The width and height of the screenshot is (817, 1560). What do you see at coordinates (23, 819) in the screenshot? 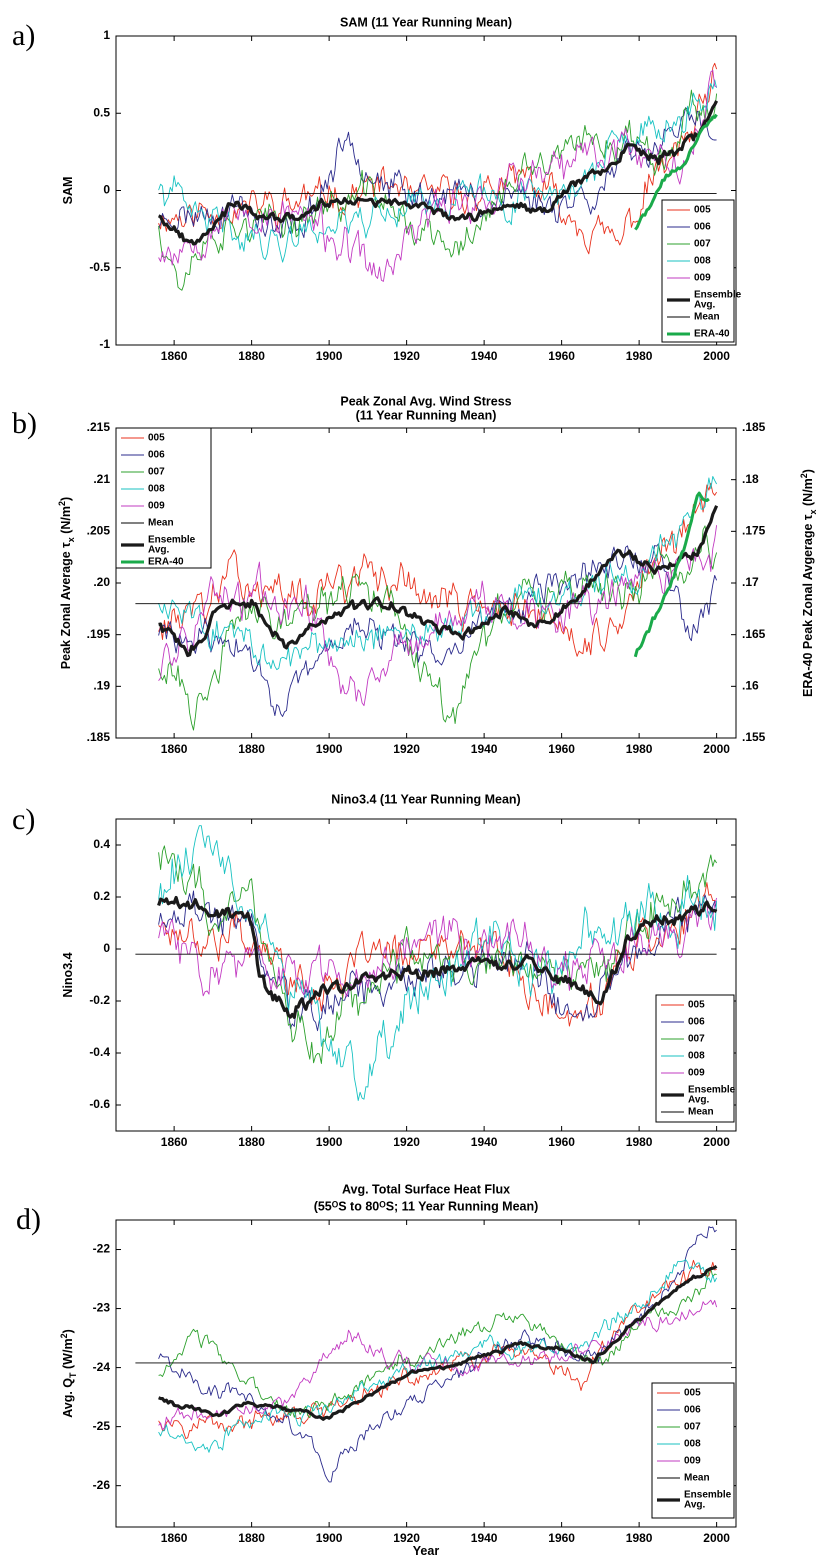
I see `panel-label: c)` at bounding box center [23, 819].